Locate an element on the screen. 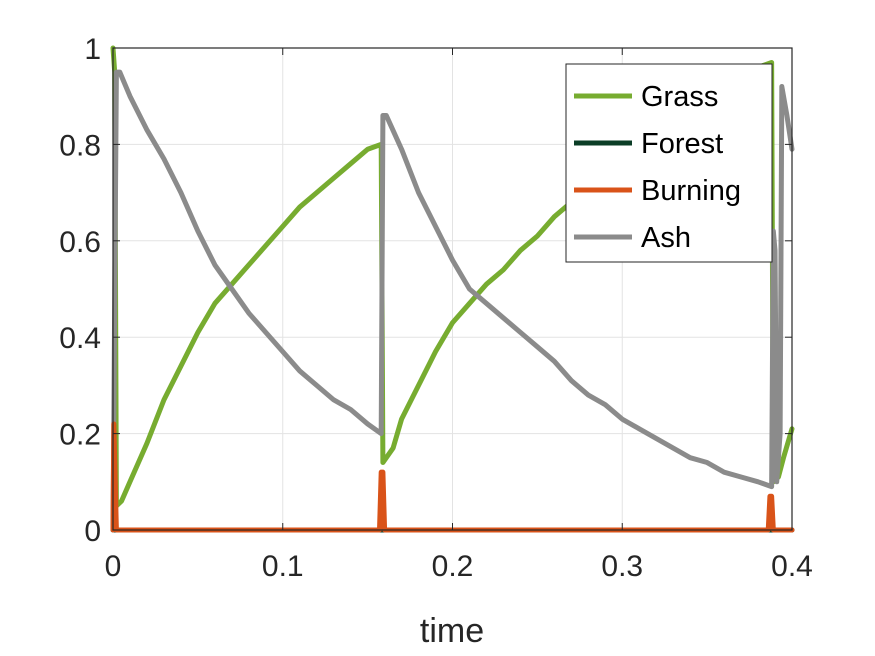 The image size is (875, 656). y-tick-label: 0.8 is located at coordinates (80, 145).